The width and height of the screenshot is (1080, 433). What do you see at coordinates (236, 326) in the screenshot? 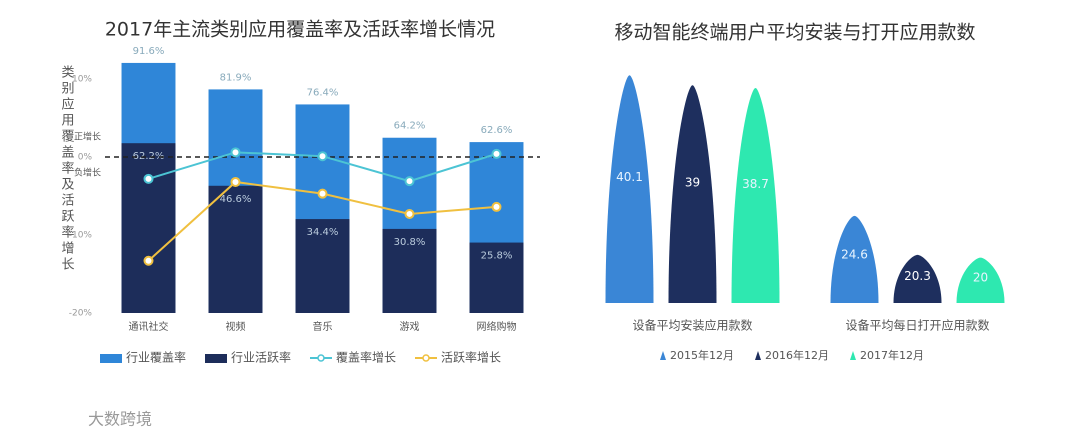
I see `x-tick-label: 视频` at bounding box center [236, 326].